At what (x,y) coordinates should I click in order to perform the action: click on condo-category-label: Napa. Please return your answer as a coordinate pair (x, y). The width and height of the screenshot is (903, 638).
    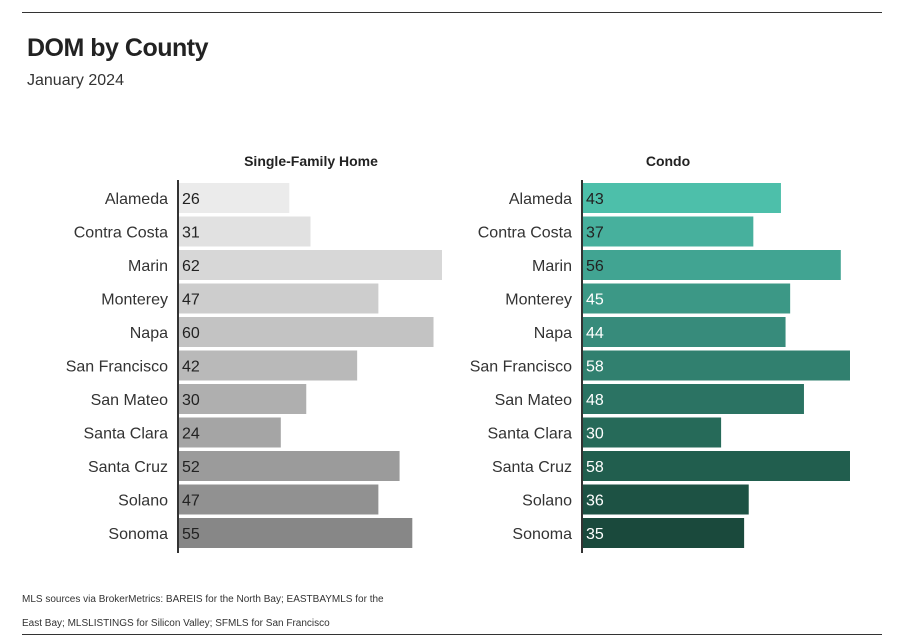
    Looking at the image, I should click on (553, 333).